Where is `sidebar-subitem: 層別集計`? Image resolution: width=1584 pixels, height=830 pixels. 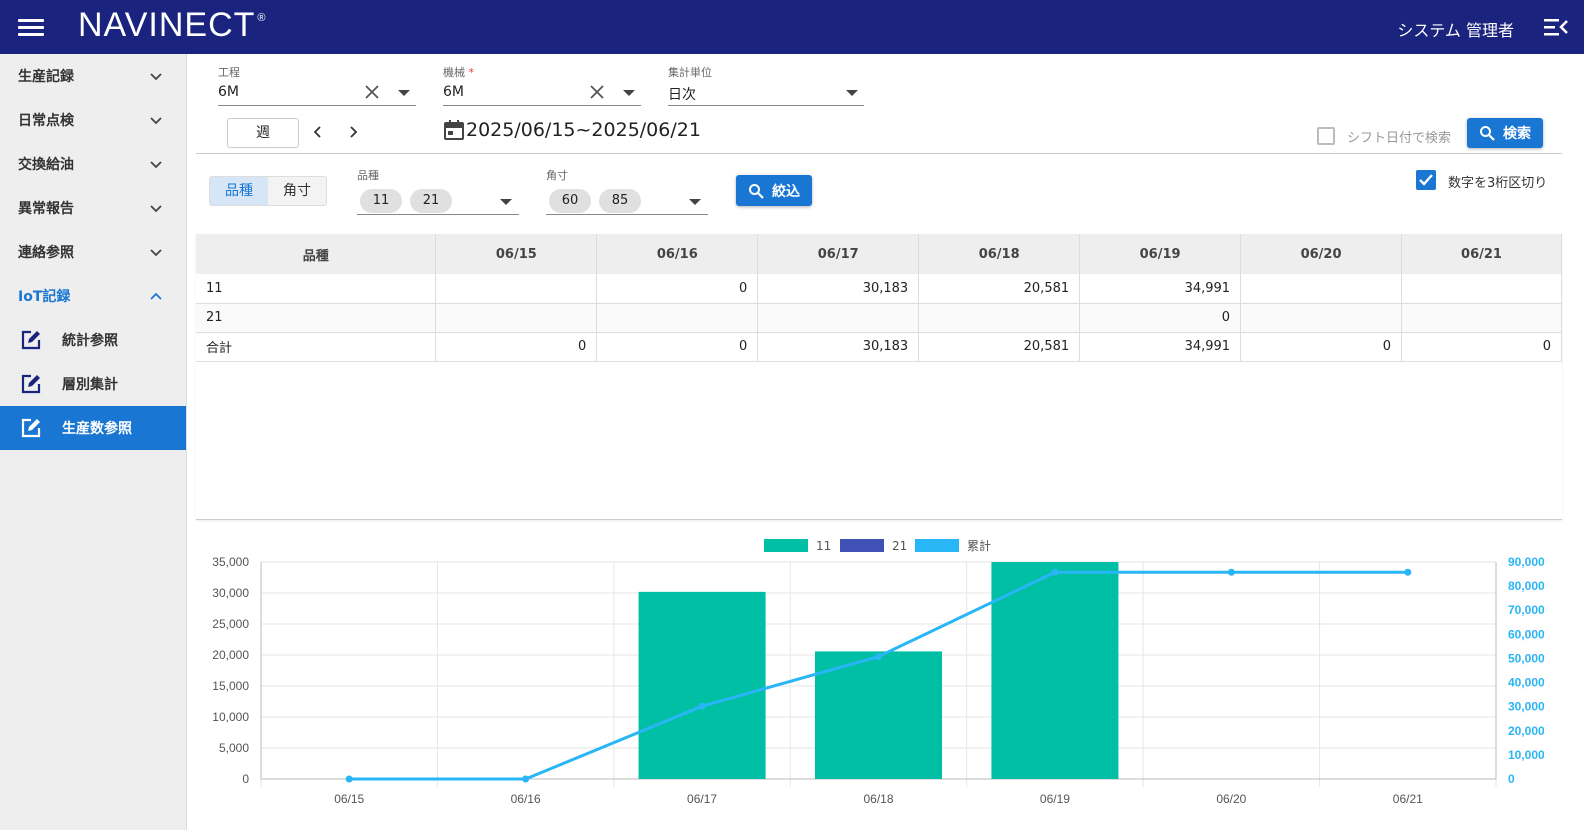 sidebar-subitem: 層別集計 is located at coordinates (93, 384).